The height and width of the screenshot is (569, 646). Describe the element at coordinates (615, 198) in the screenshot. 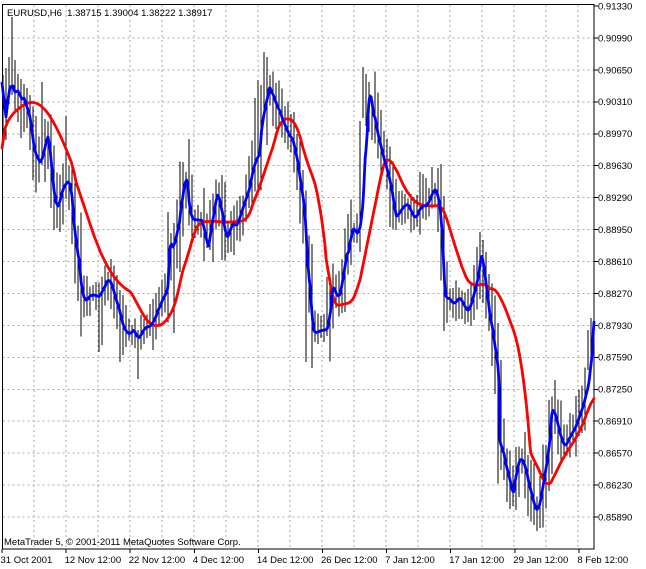

I see `svg-text: 0.89290` at that location.